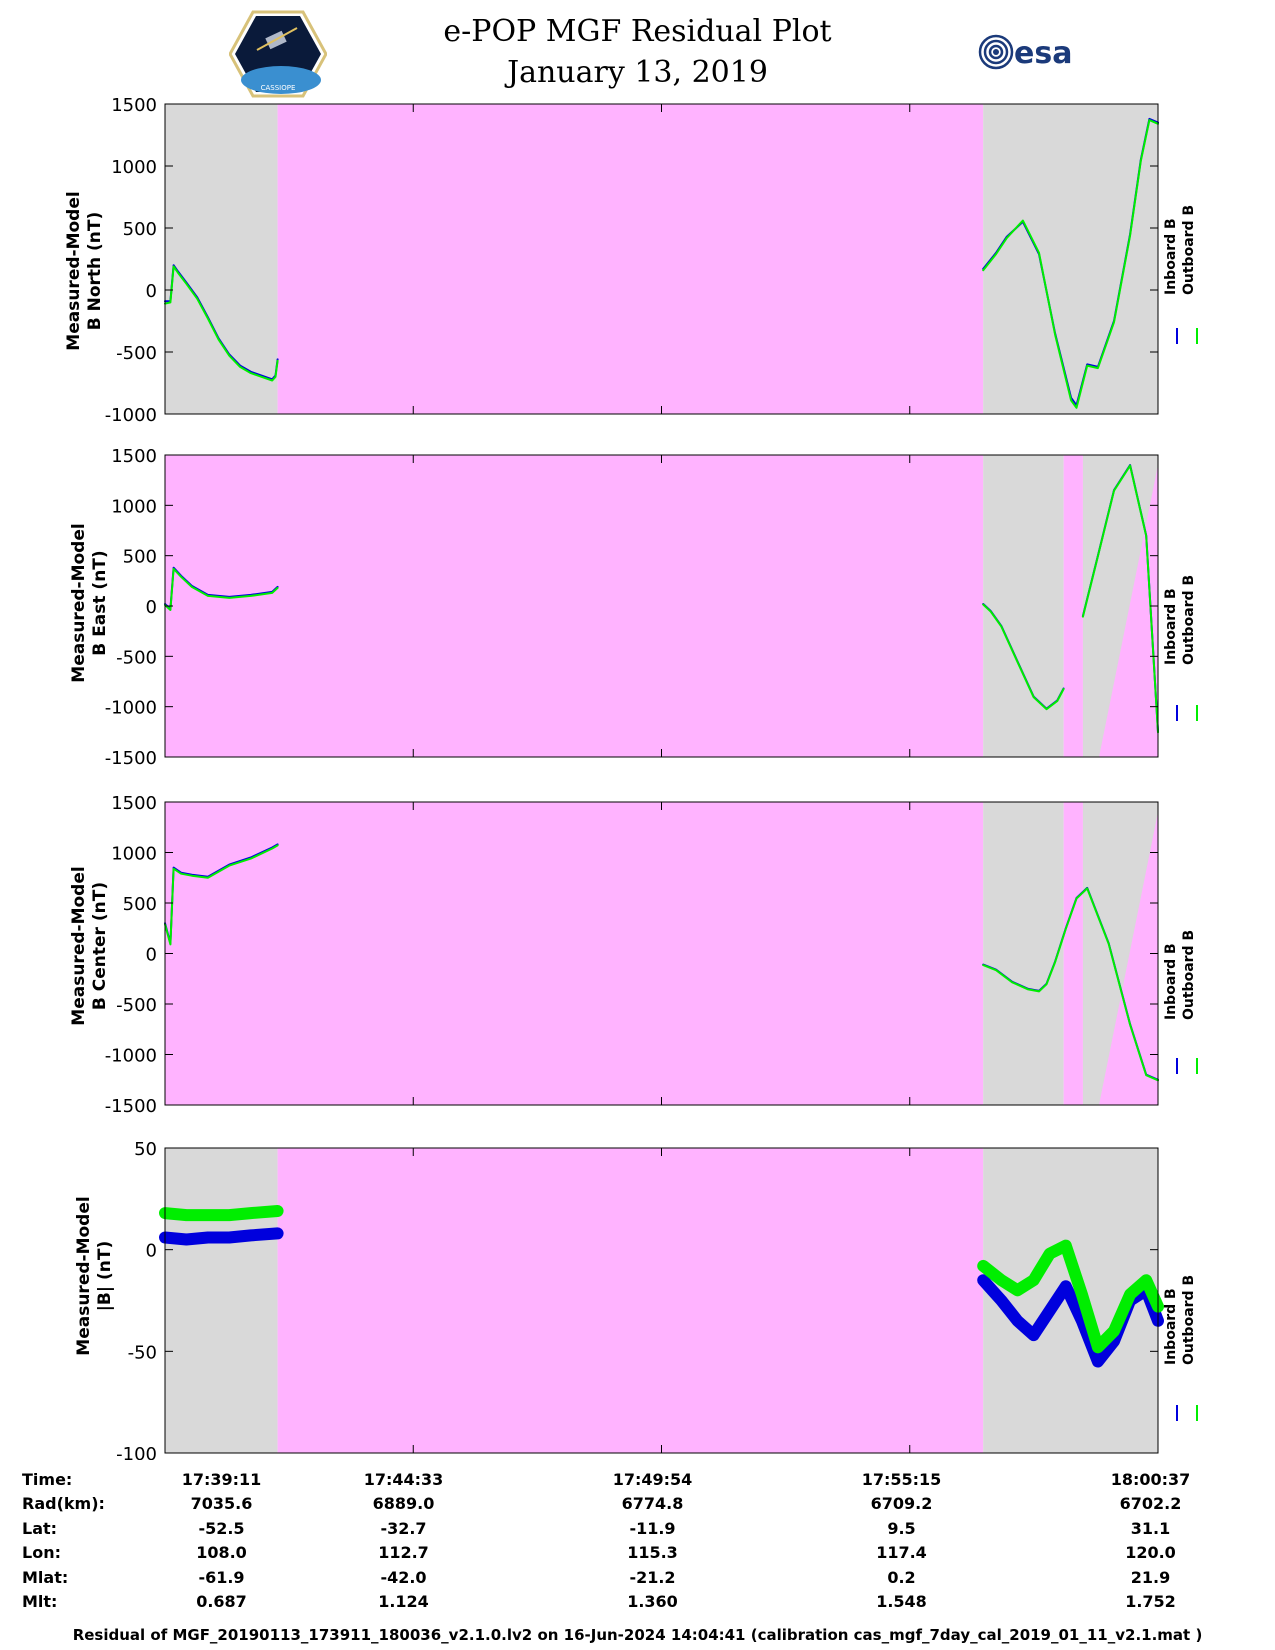 The width and height of the screenshot is (1275, 1650). What do you see at coordinates (221, 1528) in the screenshot?
I see `orbit-value: -52.5` at bounding box center [221, 1528].